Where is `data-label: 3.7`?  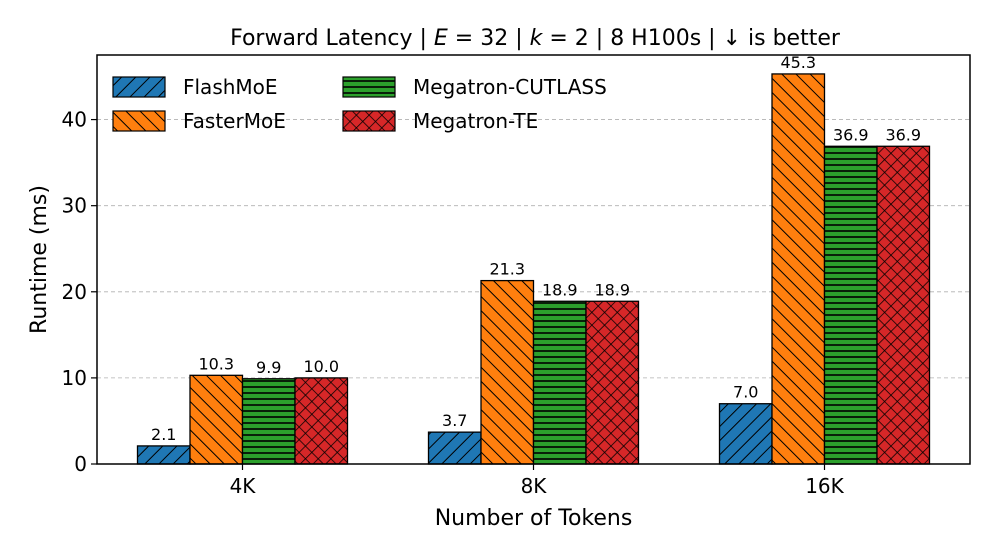
data-label: 3.7 is located at coordinates (454, 420).